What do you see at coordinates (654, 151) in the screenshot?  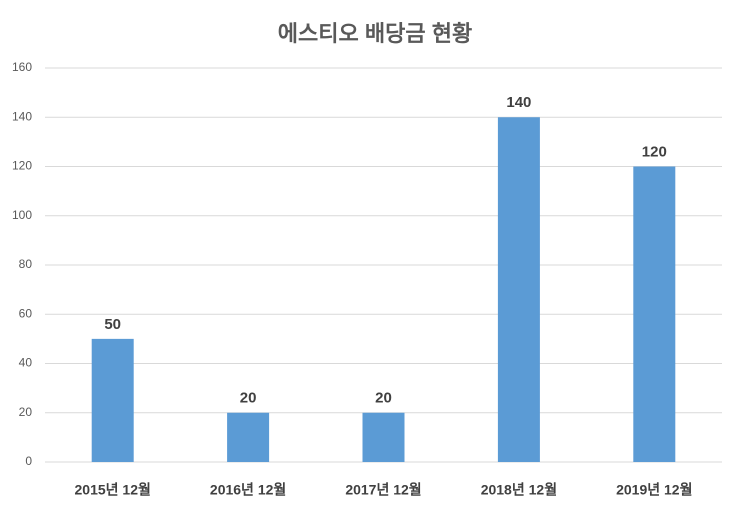 I see `data-label: 120` at bounding box center [654, 151].